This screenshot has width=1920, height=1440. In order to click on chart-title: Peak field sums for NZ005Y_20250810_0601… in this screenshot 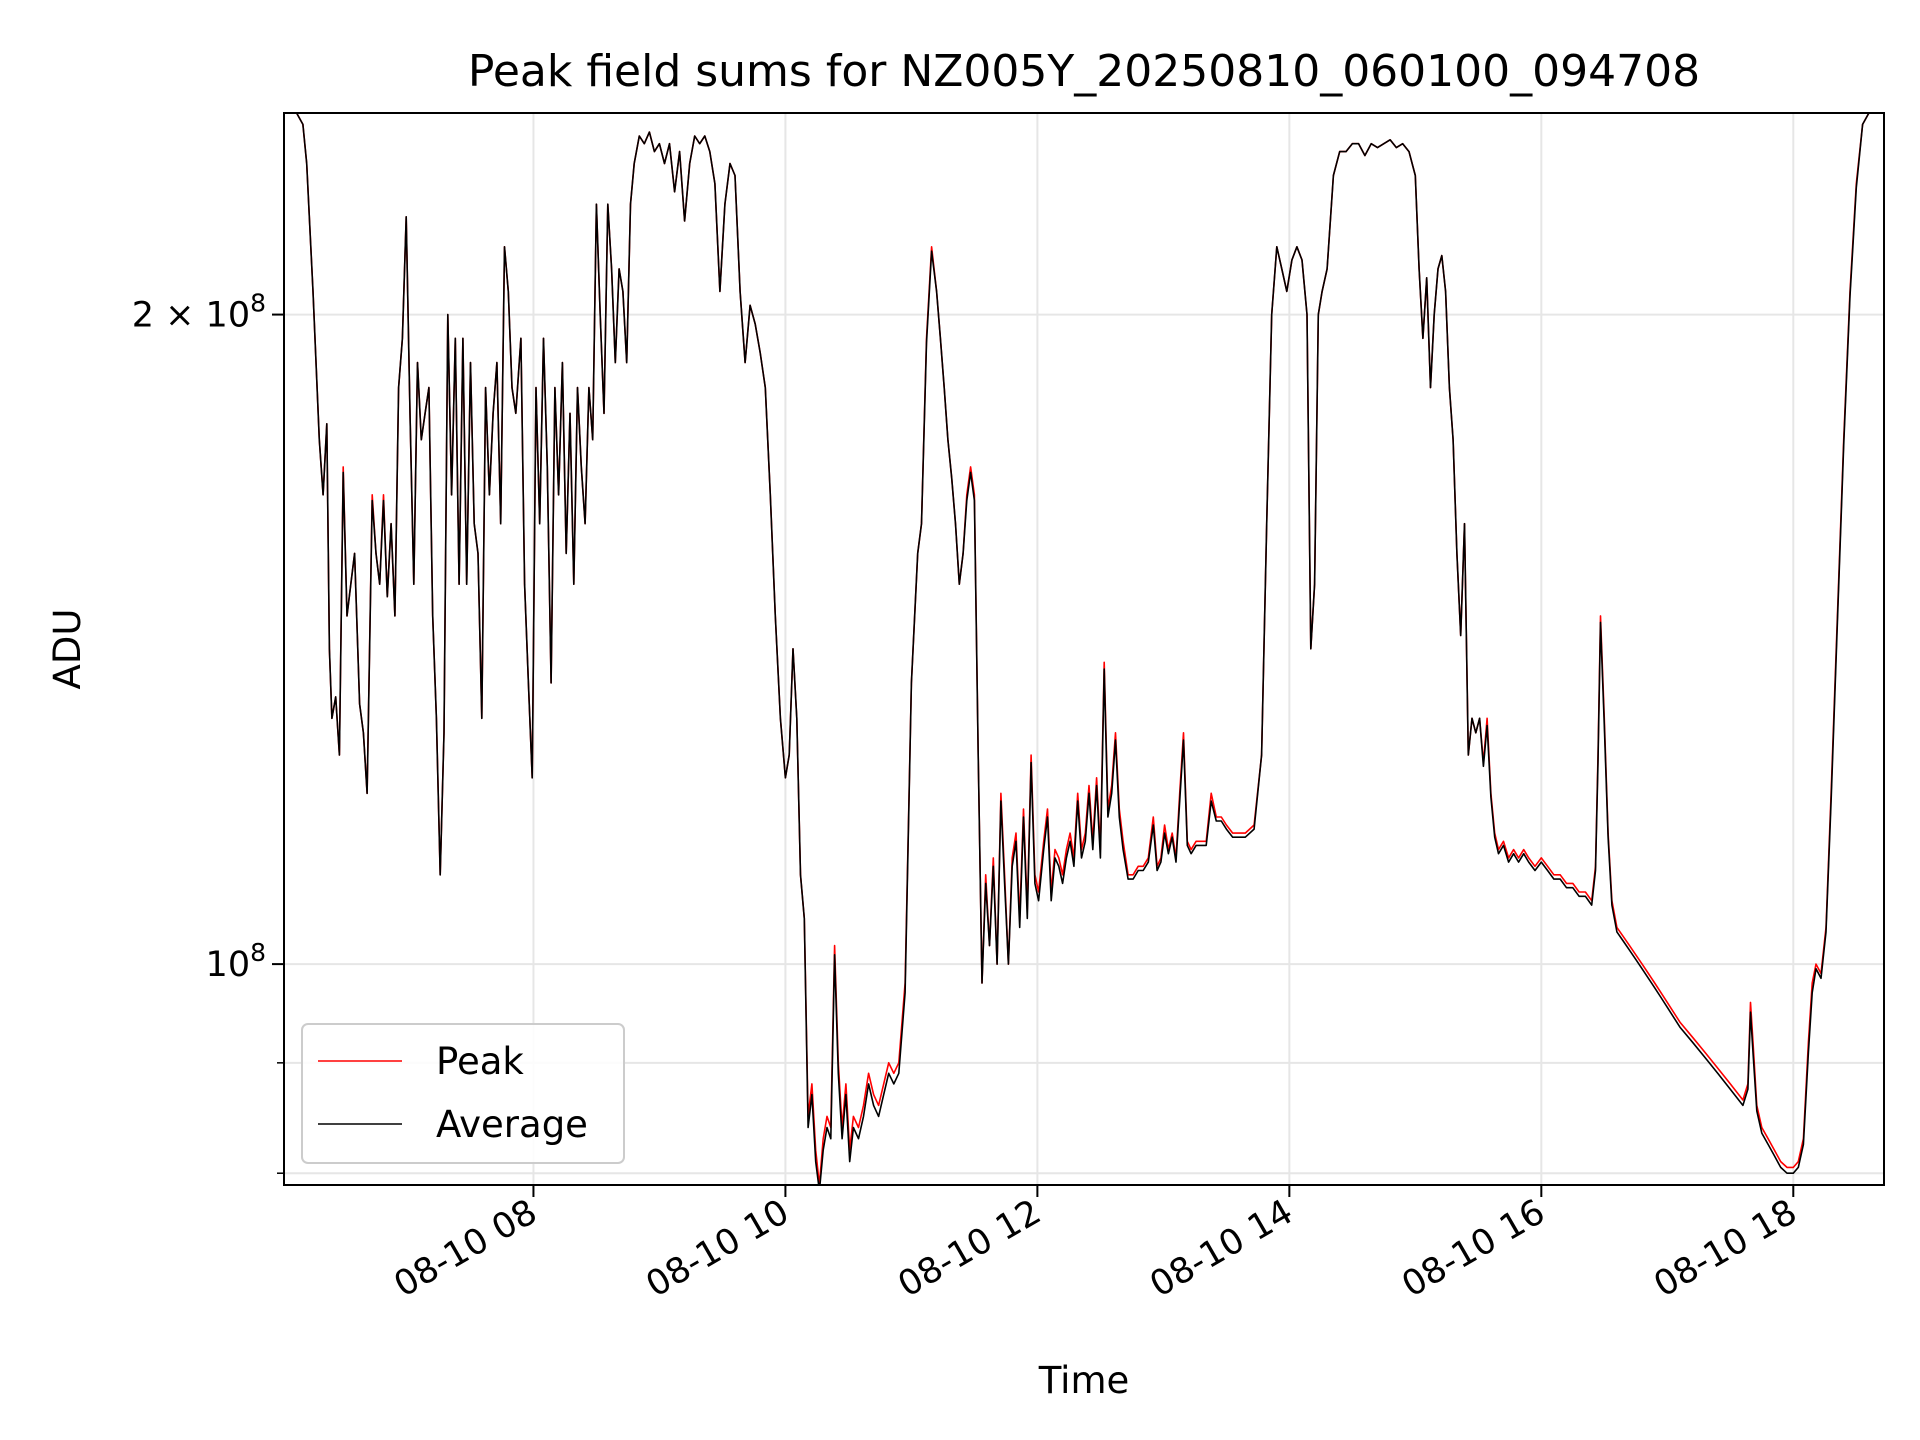, I will do `click(1084, 71)`.